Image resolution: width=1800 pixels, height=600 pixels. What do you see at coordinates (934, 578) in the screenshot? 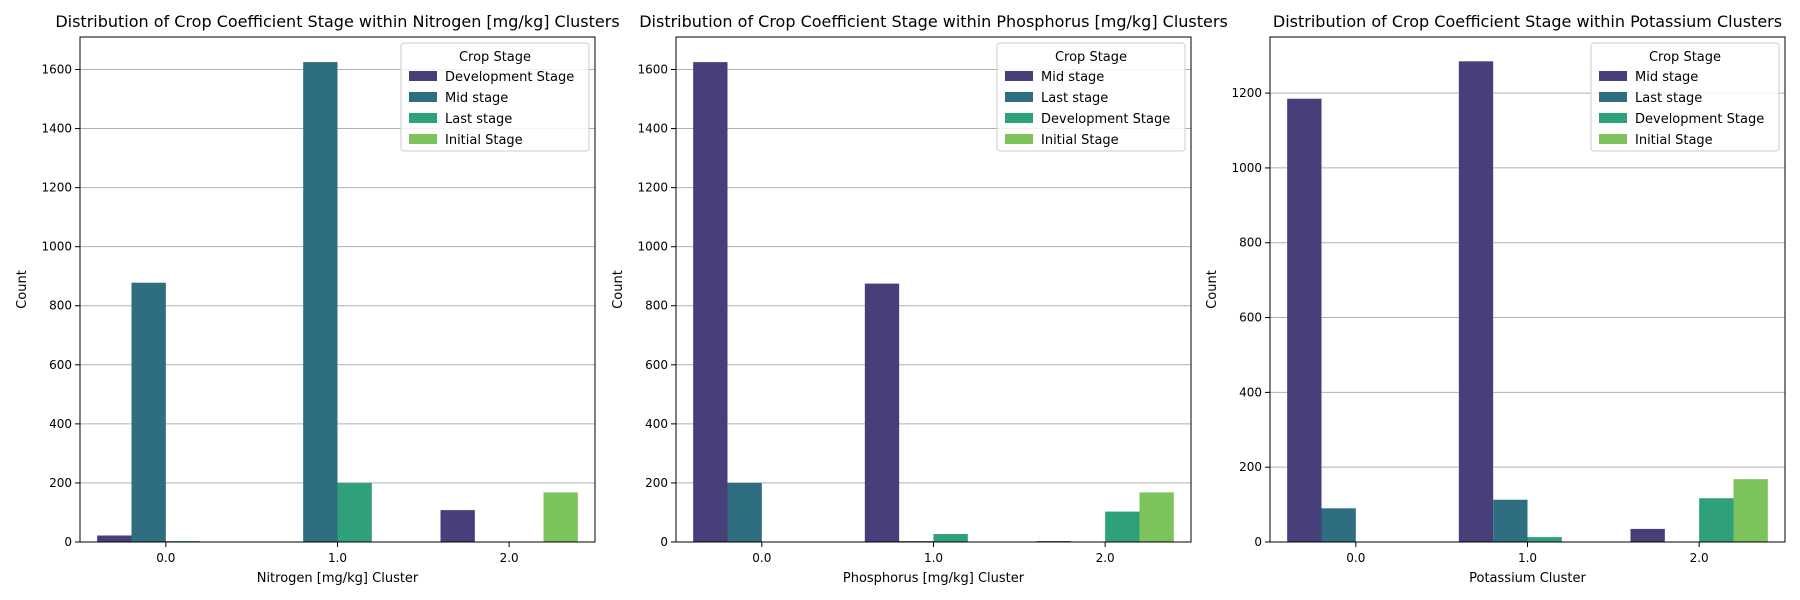
I see `x-axis-label: Phosphorus [mg/kg] Cluster` at bounding box center [934, 578].